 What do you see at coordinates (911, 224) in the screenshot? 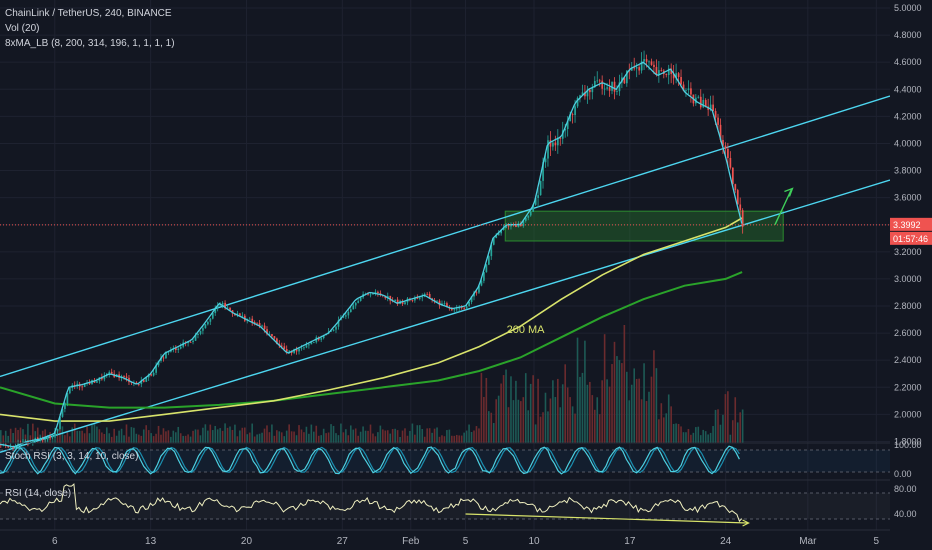
I see `price-badge-box` at bounding box center [911, 224].